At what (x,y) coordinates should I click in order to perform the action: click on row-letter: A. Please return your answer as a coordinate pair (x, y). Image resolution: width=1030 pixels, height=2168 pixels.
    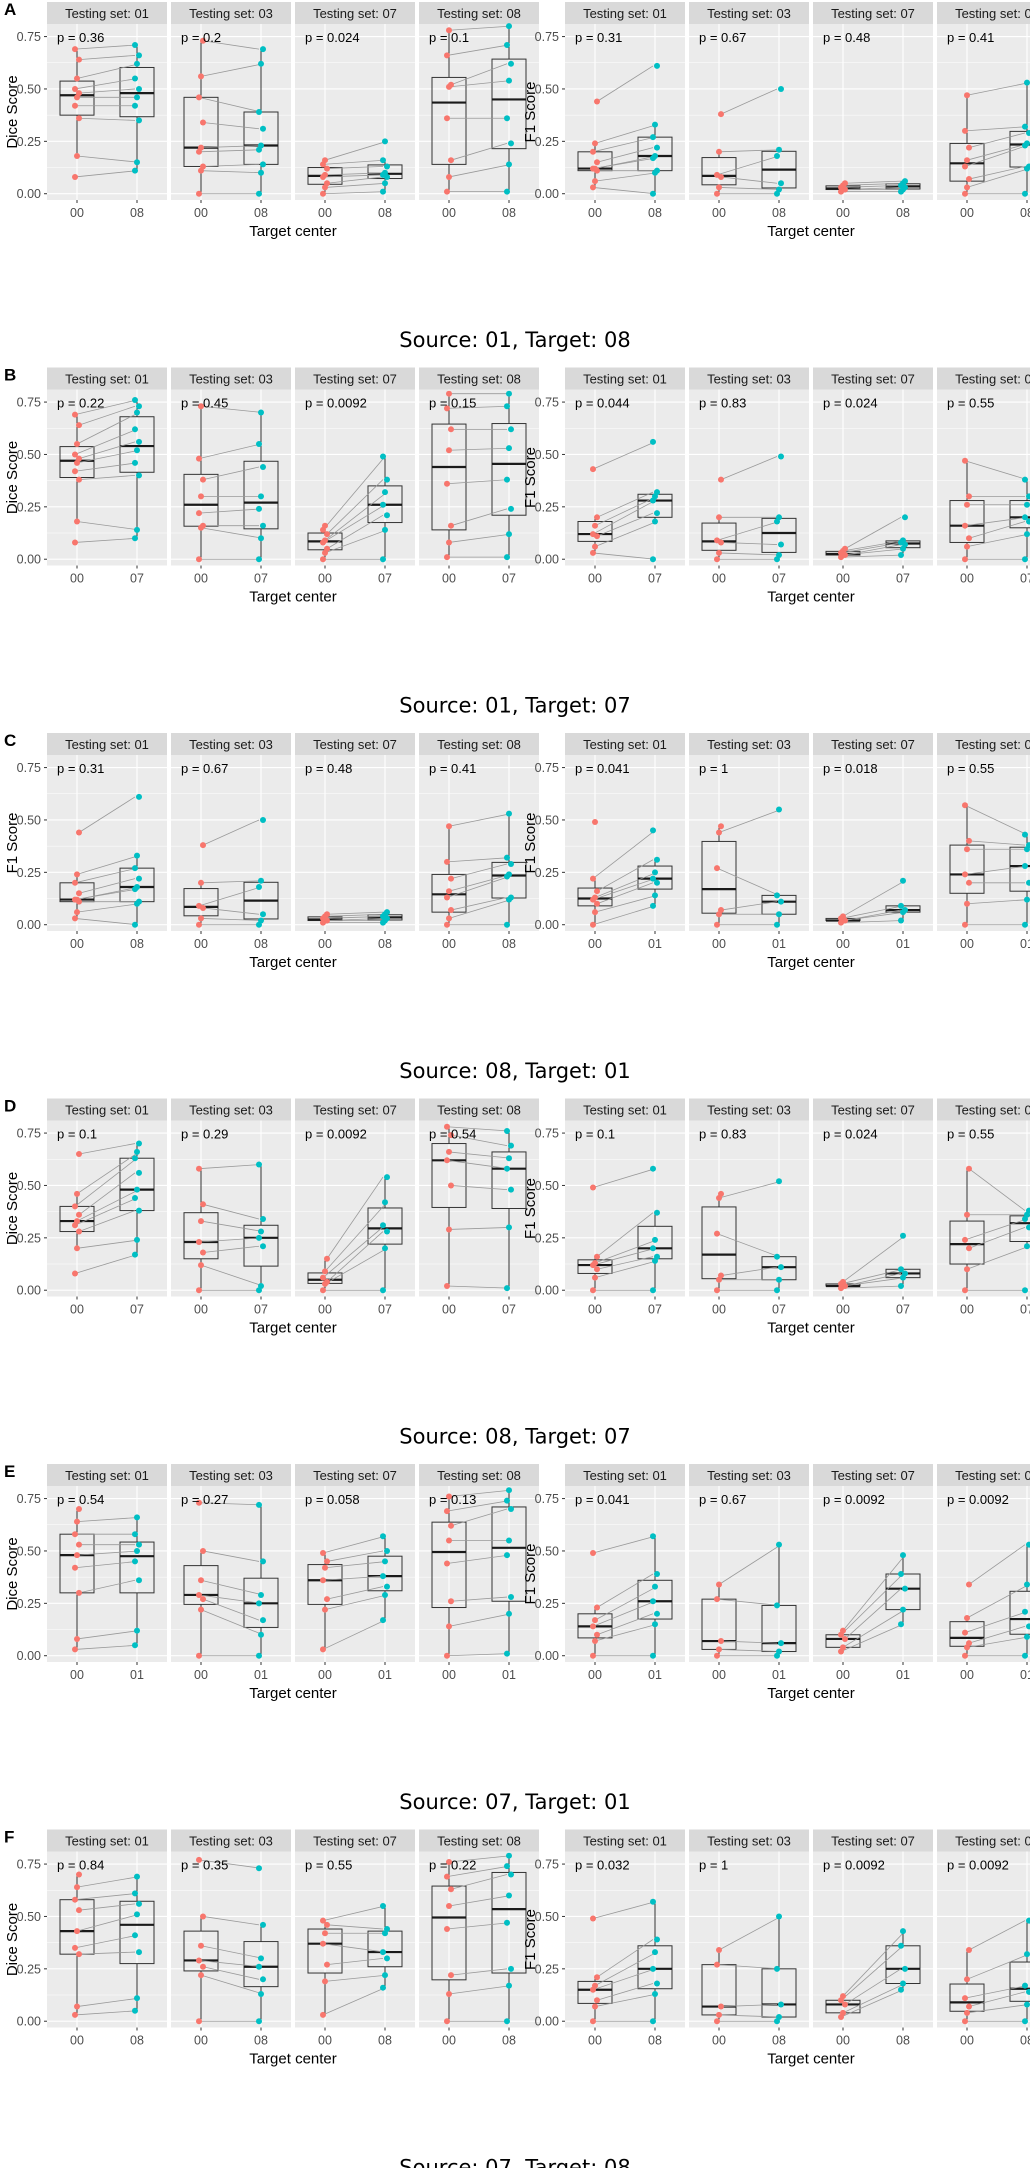
    Looking at the image, I should click on (10, 9).